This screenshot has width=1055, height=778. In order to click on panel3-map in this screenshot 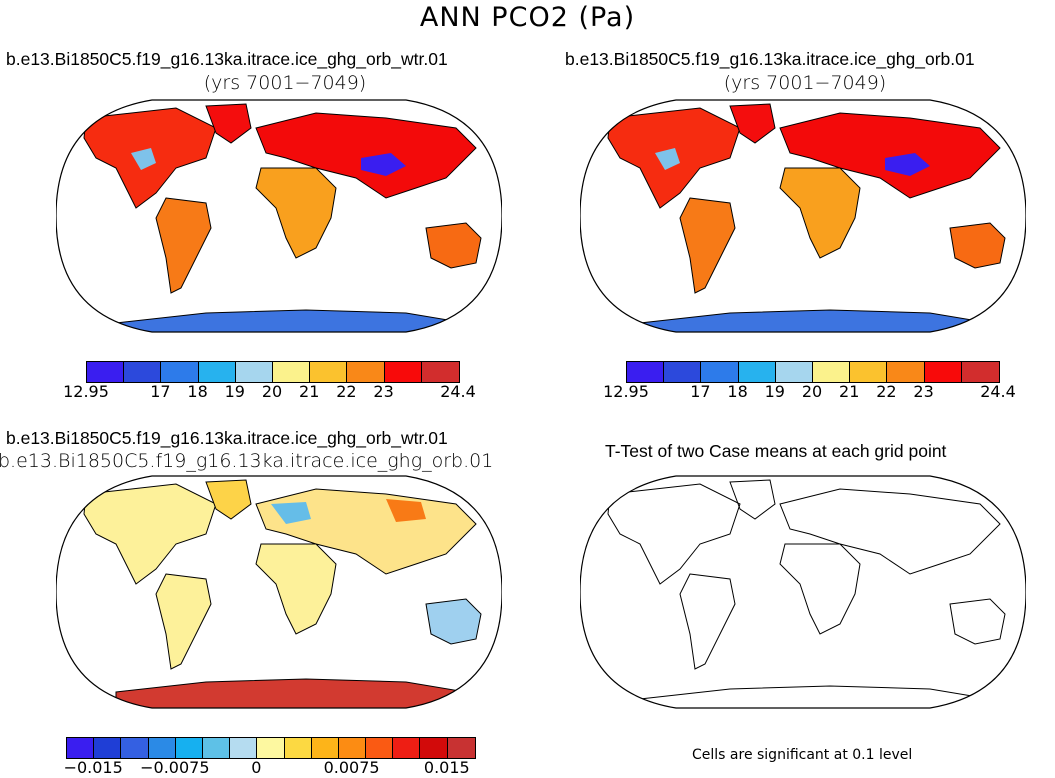, I will do `click(279, 592)`.